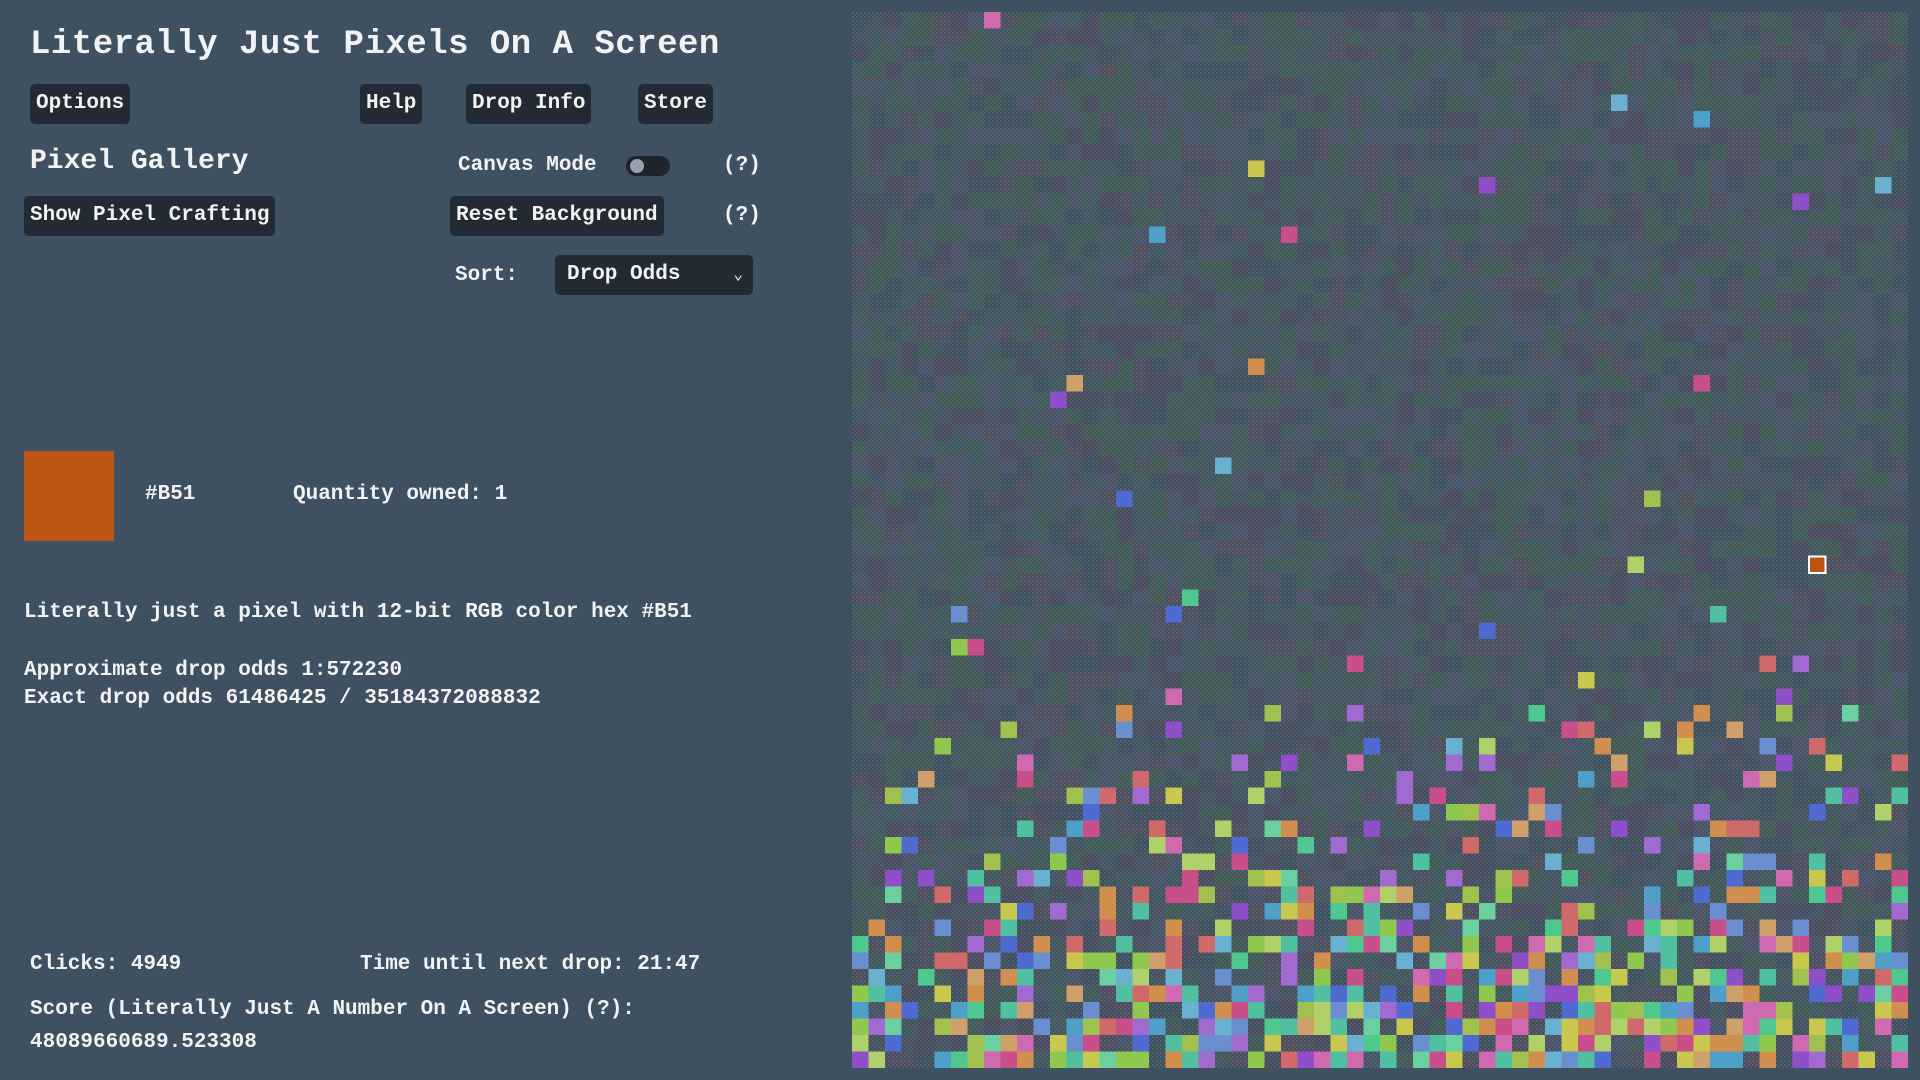 This screenshot has height=1080, width=1920. Describe the element at coordinates (676, 104) in the screenshot. I see `store-button: Store` at that location.